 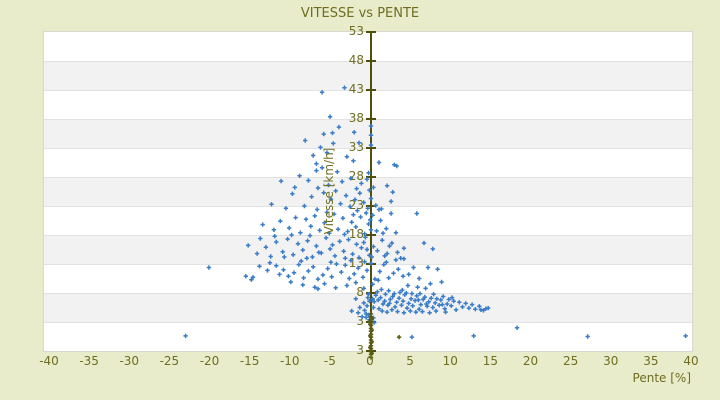 I want to click on x-tick-label: -15, so click(x=249, y=361).